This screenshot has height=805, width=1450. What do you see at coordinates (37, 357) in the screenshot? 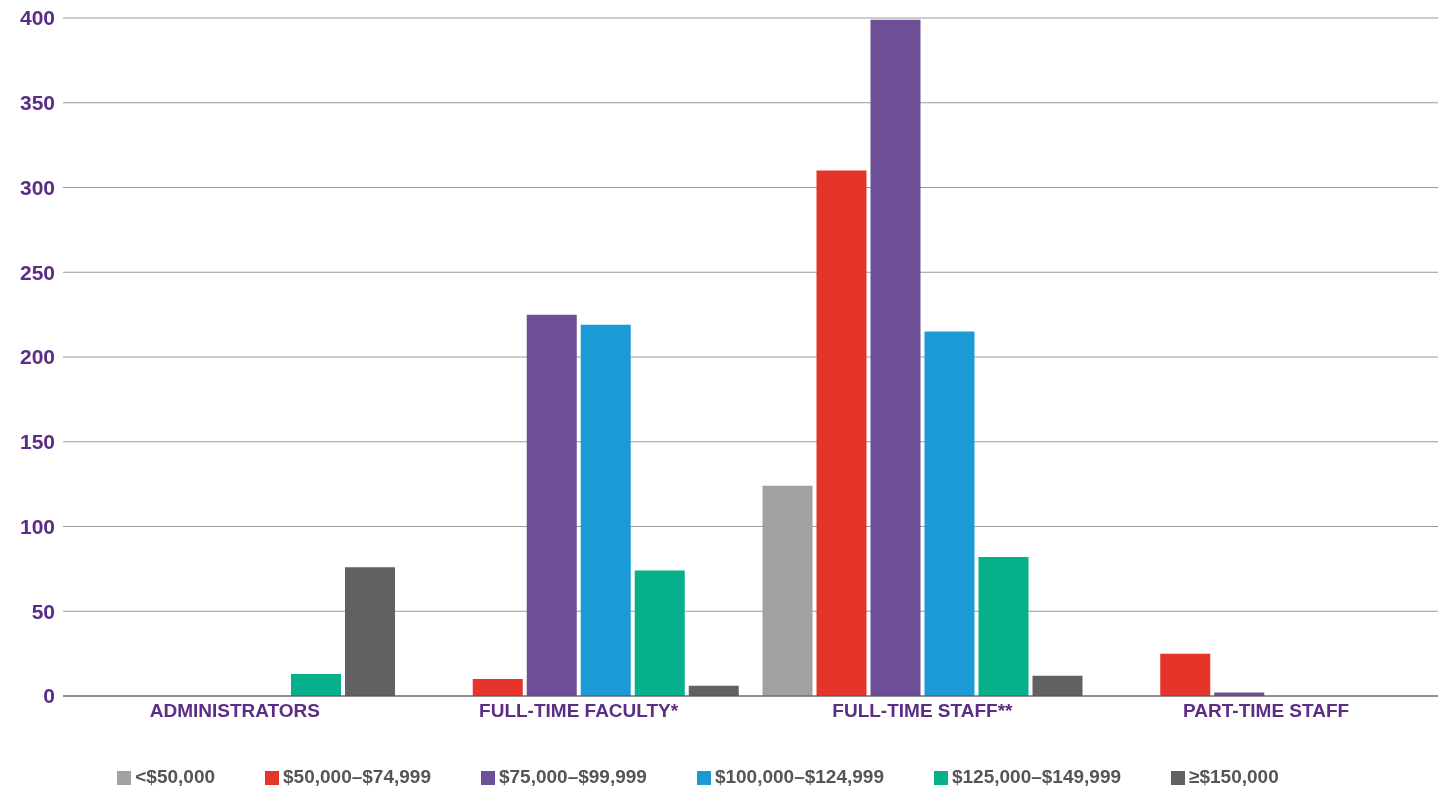
I see `y-tick-label: 200` at bounding box center [37, 357].